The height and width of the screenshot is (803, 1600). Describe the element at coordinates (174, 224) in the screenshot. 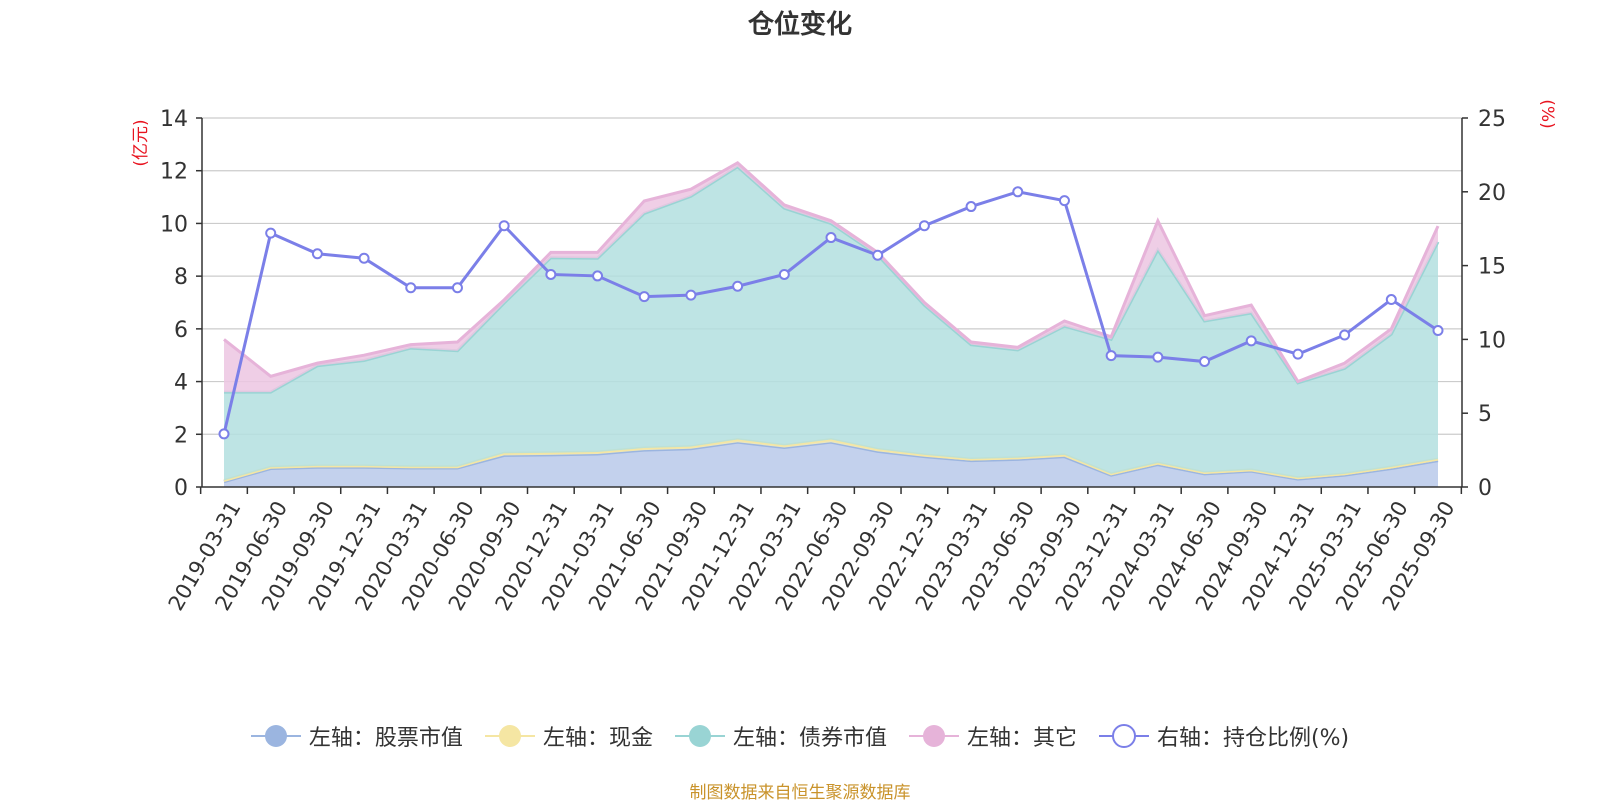

I see `left-tick-label: 10` at that location.